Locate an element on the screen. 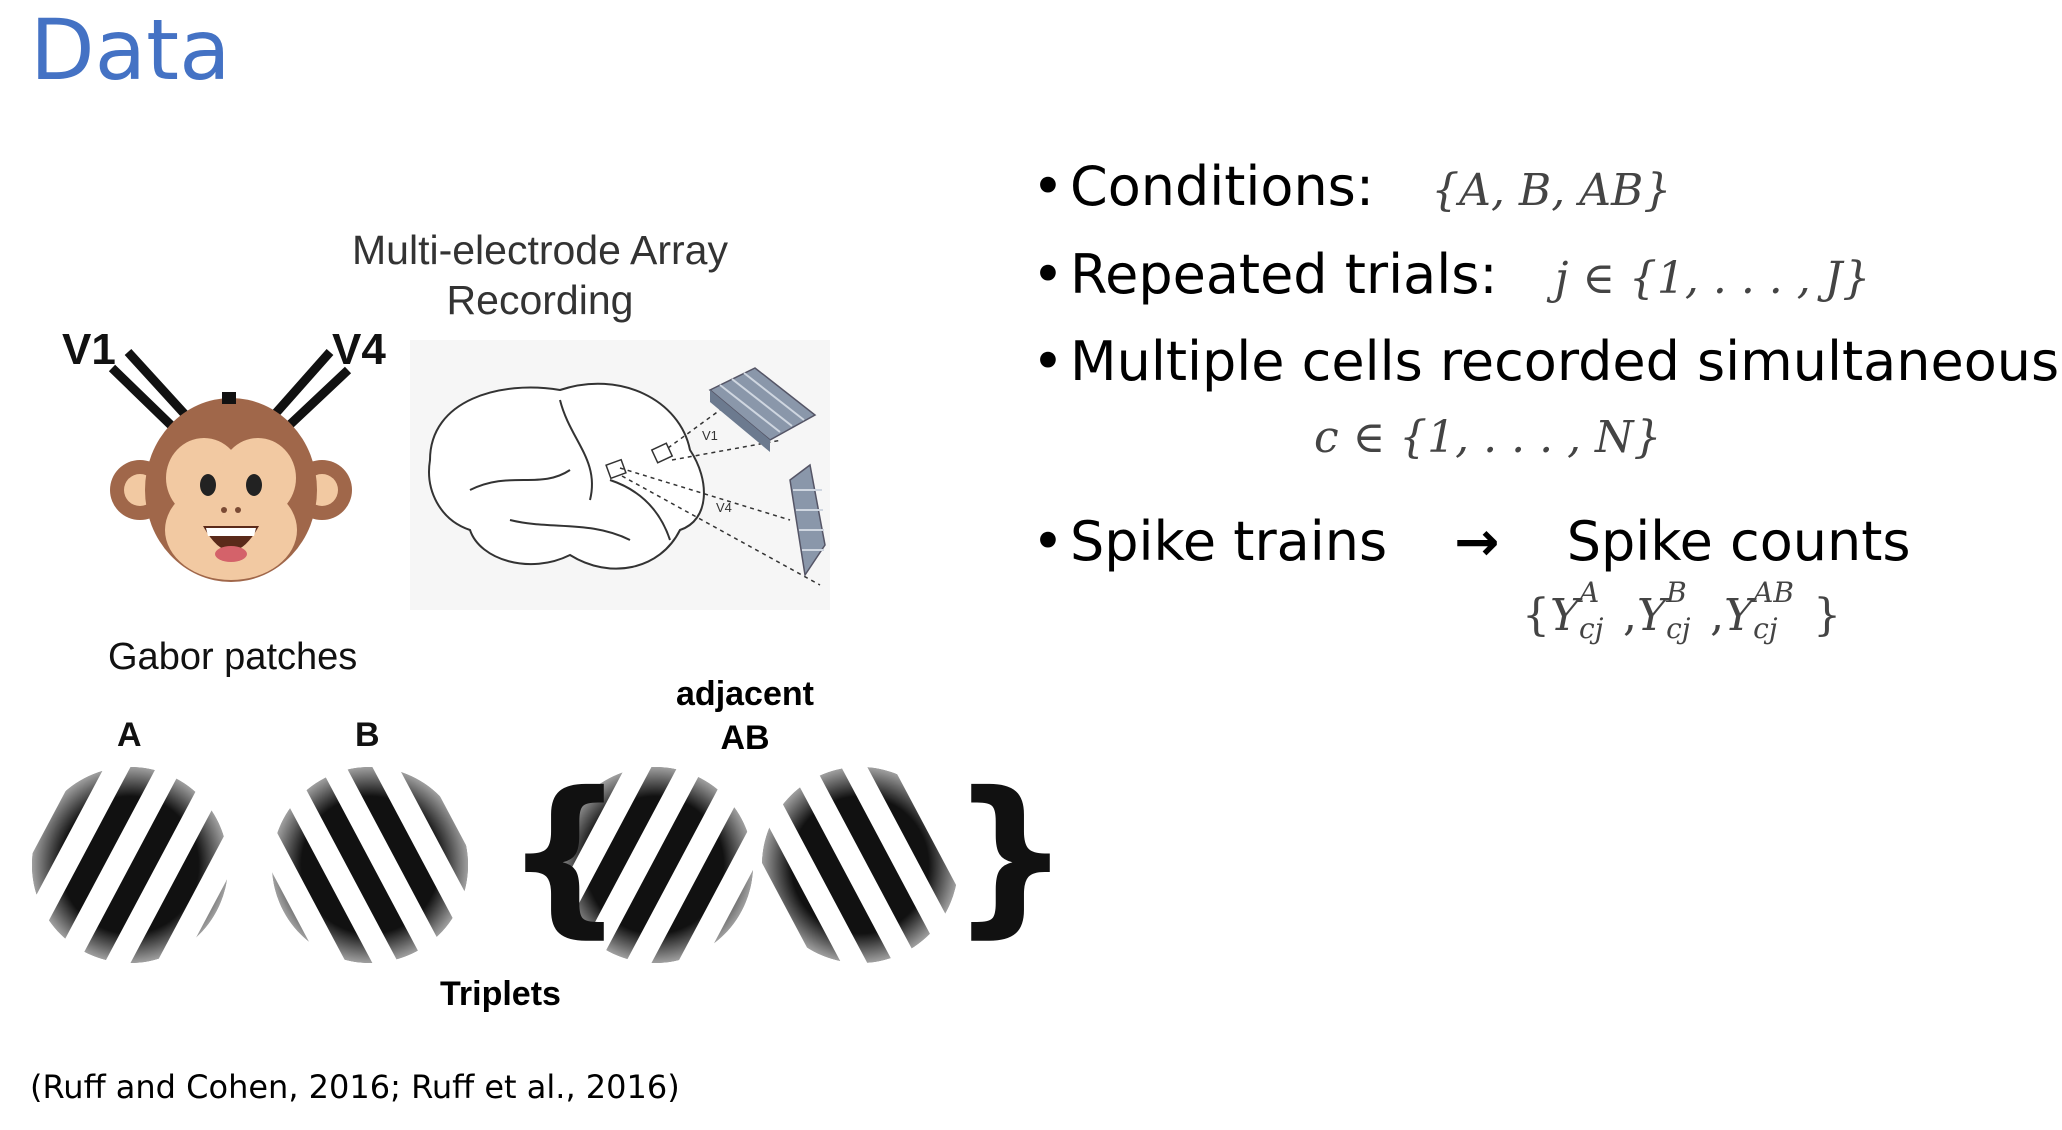 Image resolution: width=2062 pixels, height=1130 pixels. mea-caption-line2: Recording is located at coordinates (540, 300).